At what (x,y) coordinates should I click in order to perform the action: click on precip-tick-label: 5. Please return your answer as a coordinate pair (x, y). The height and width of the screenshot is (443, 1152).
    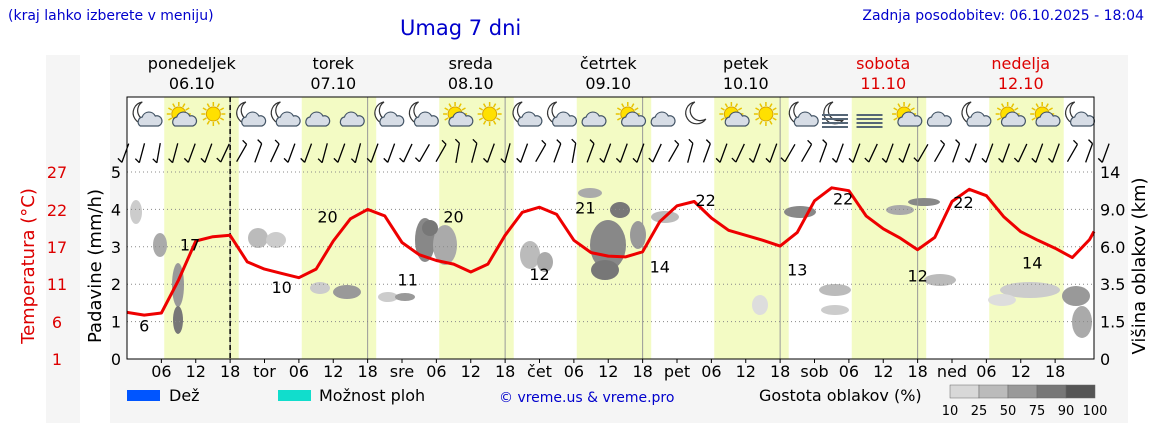
    Looking at the image, I should click on (116, 172).